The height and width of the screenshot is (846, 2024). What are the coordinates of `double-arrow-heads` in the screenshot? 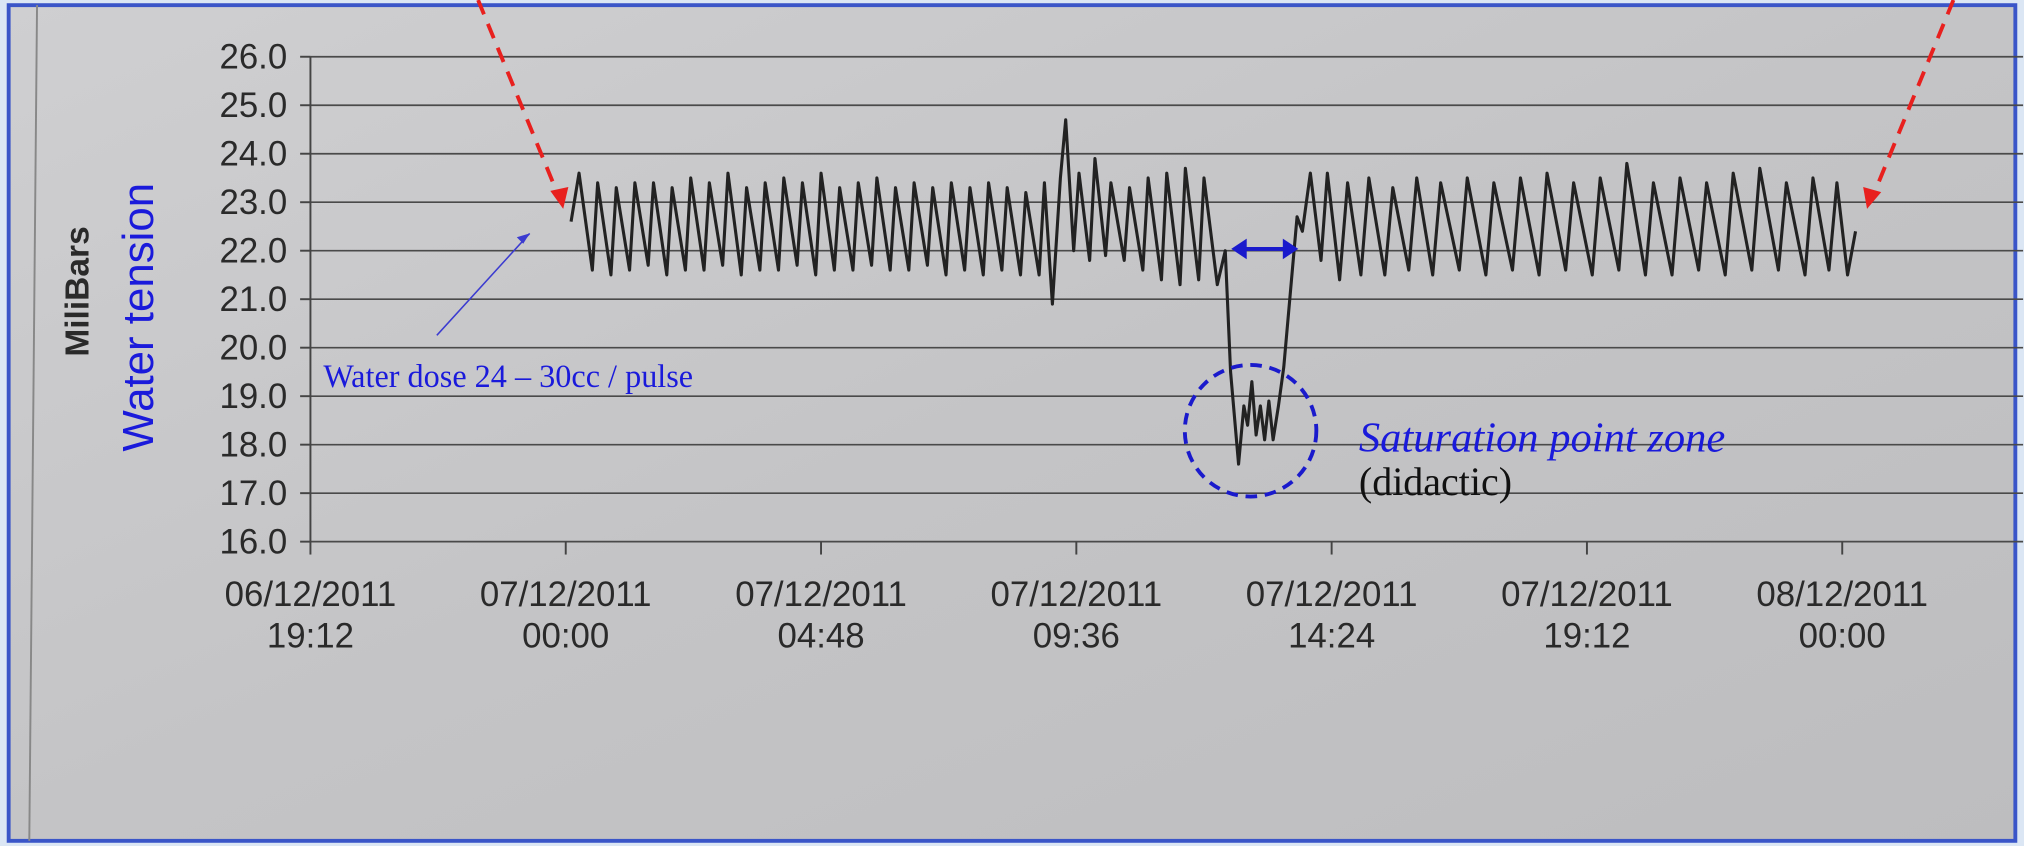 It's located at (1265, 249).